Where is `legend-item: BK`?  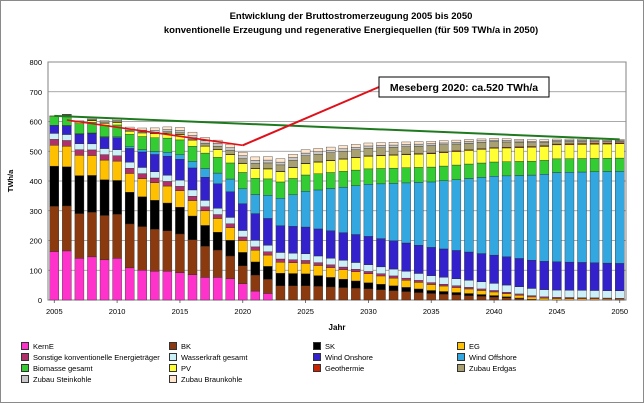
legend-item: BK is located at coordinates (180, 346).